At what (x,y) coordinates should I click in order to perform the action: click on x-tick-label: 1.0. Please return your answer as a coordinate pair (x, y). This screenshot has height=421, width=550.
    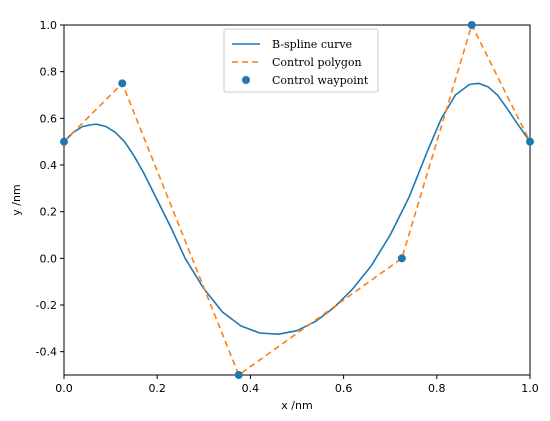
    Looking at the image, I should click on (530, 388).